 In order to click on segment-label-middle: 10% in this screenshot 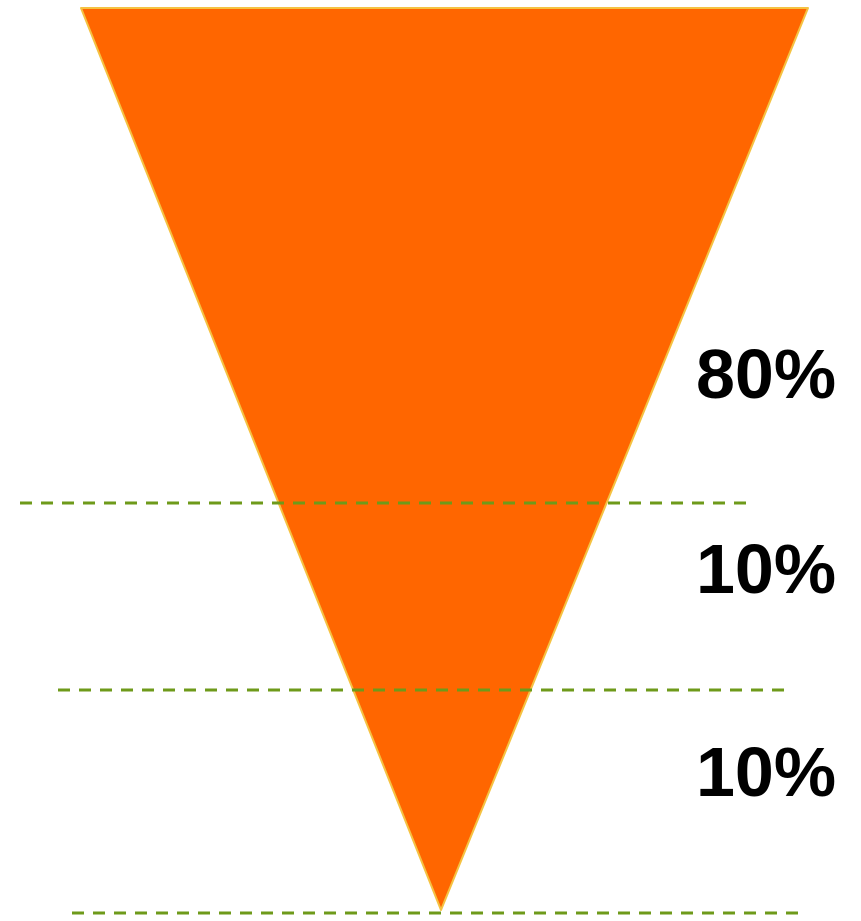, I will do `click(766, 569)`.